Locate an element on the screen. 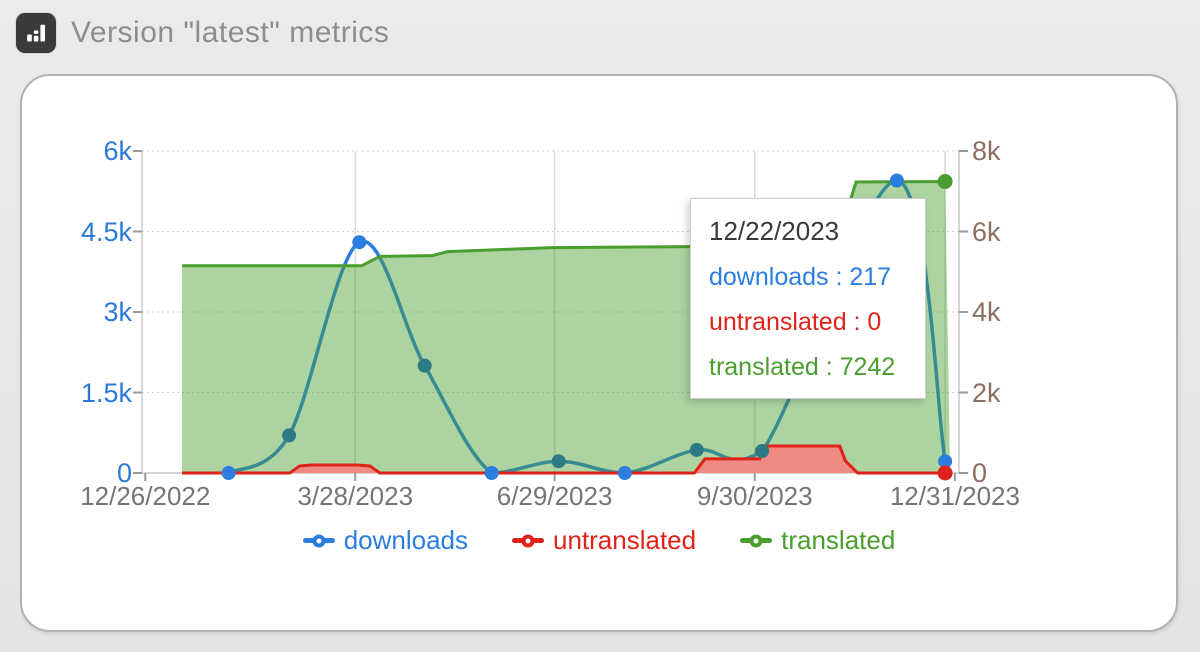 The image size is (1200, 652). legend-item-downloads: downloads is located at coordinates (385, 540).